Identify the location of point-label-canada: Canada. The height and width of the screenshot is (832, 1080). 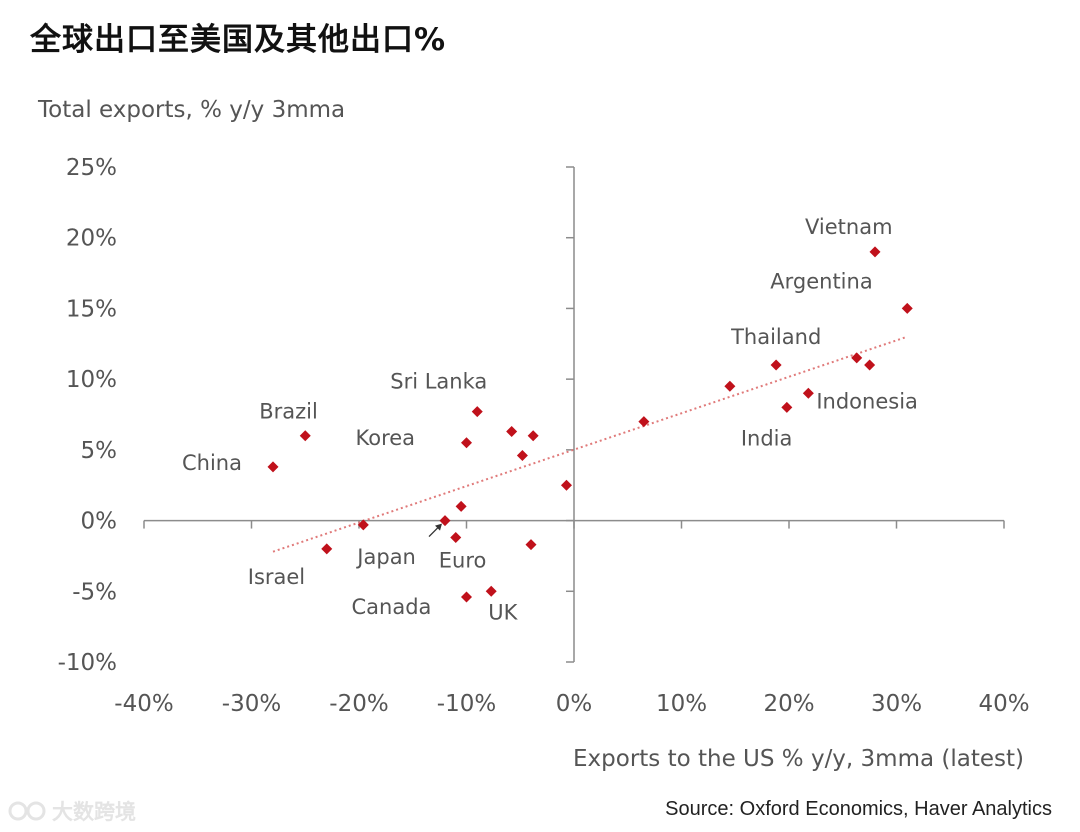
(392, 607).